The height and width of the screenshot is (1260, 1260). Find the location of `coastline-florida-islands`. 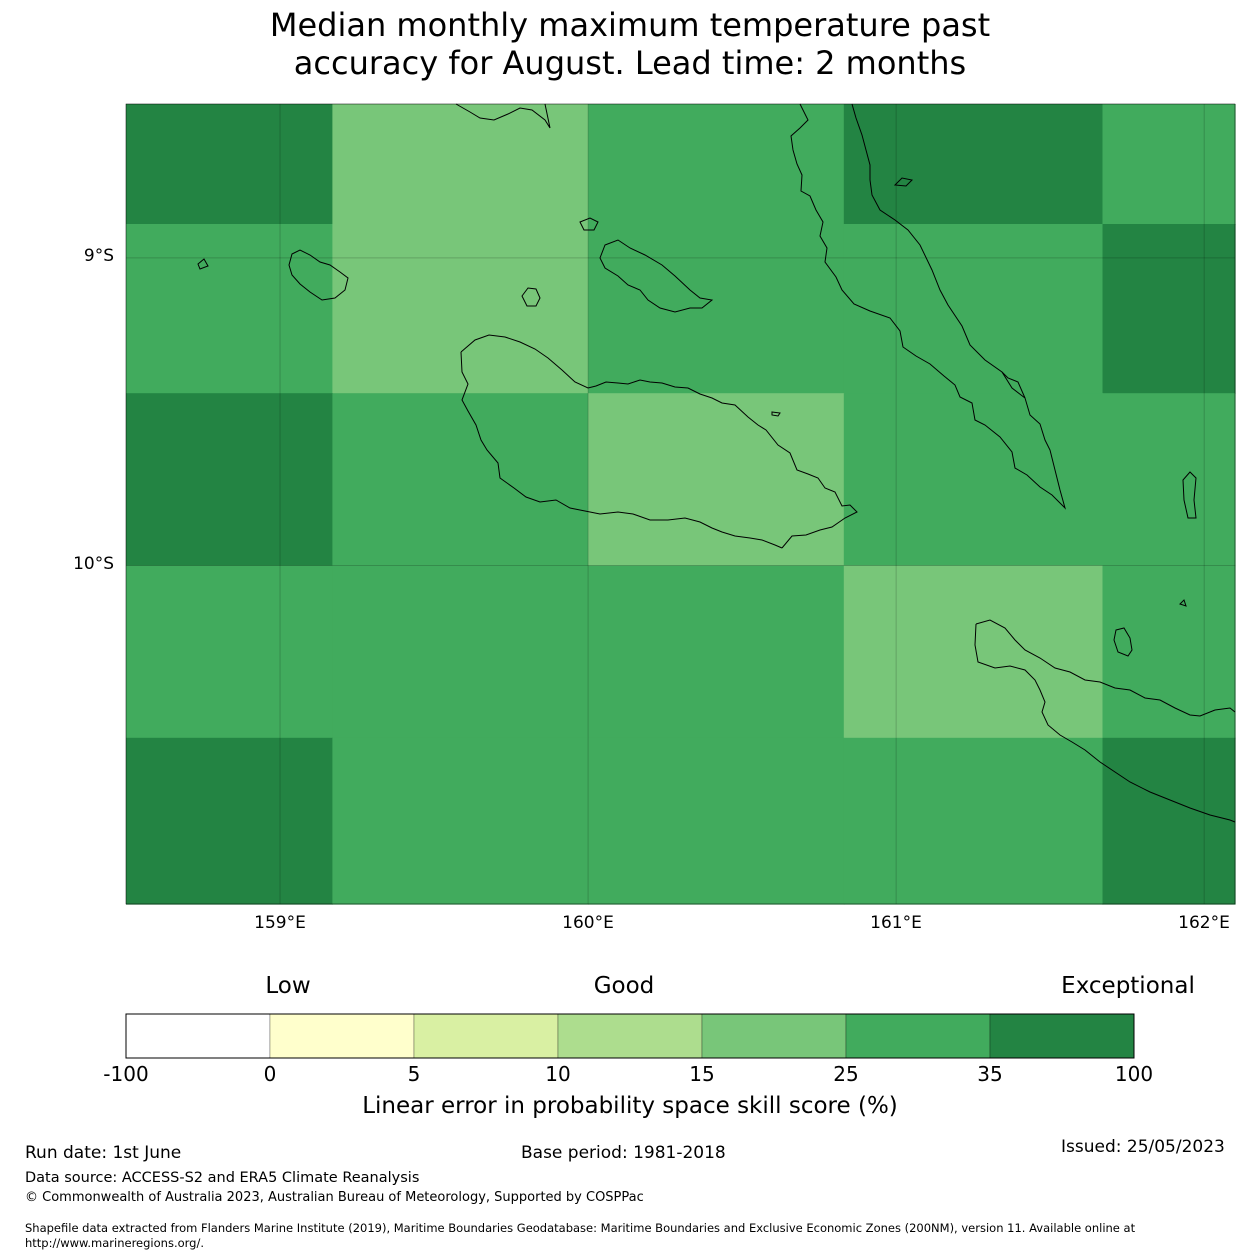

coastline-florida-islands is located at coordinates (656, 276).